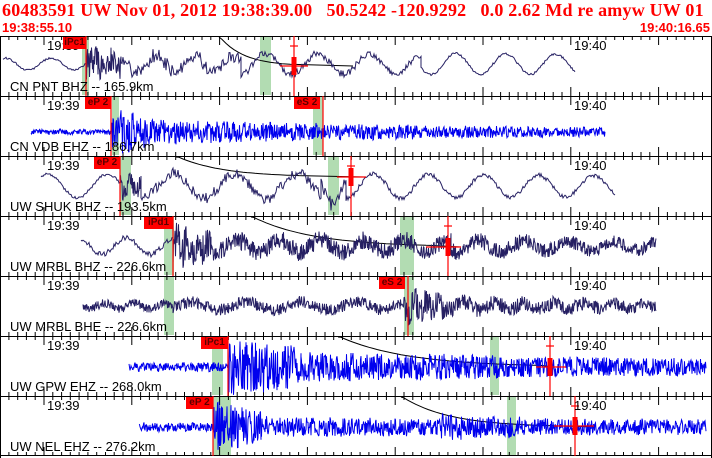 The image size is (712, 458). I want to click on waveform-panel: 19:39 19:40 eP 2 UW NEL EHZ -- 276.2km, so click(356, 426).